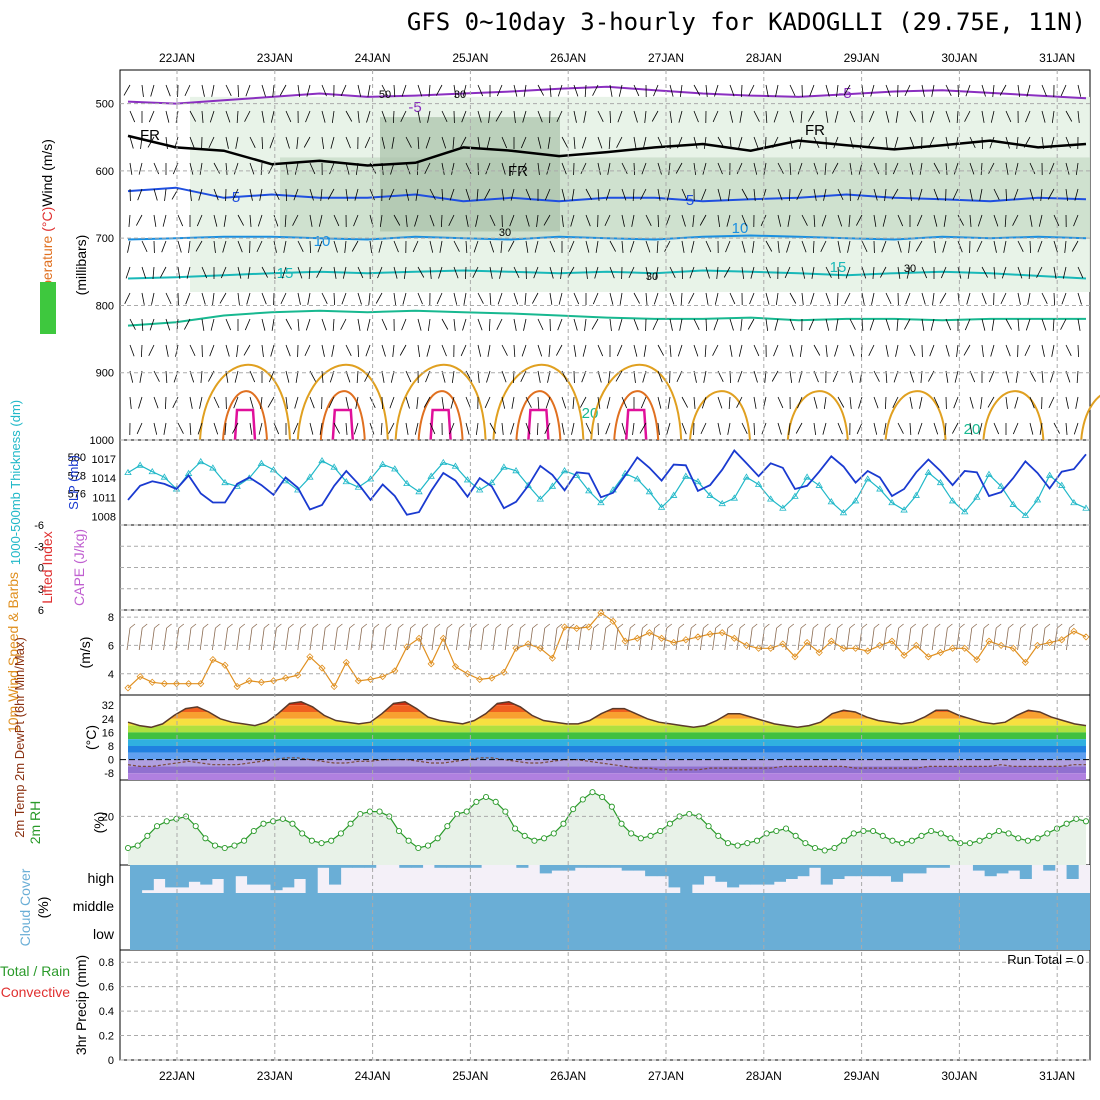  Describe the element at coordinates (177, 1076) in the screenshot. I see `xtick-label-bottom: 22JAN` at that location.